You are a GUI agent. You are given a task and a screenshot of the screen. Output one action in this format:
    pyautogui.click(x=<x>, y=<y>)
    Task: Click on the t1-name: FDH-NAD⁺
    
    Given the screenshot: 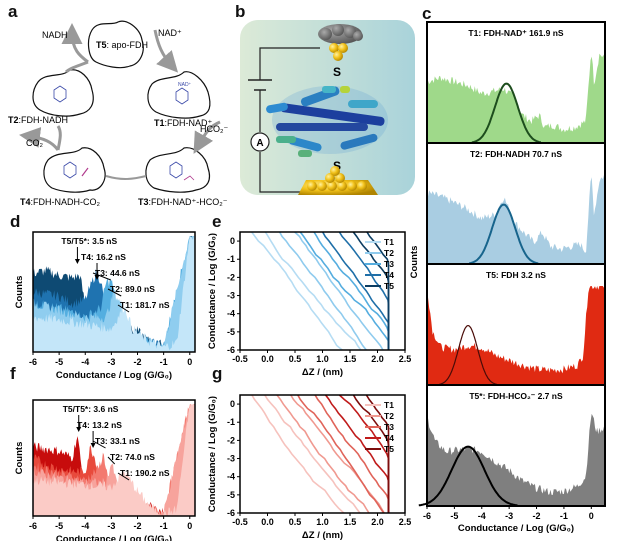 What is the action you would take?
    pyautogui.click(x=189, y=123)
    